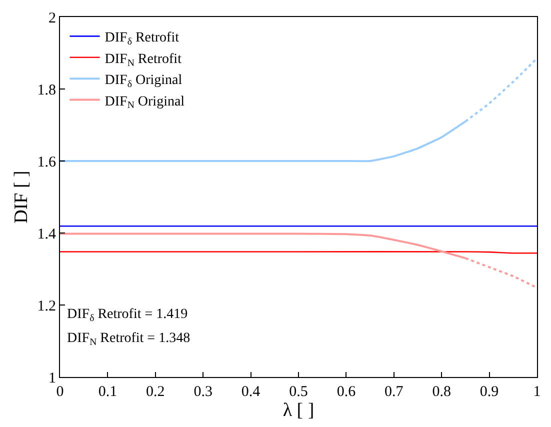 The image size is (551, 427). I want to click on x-tick-label: 0.1, so click(108, 392).